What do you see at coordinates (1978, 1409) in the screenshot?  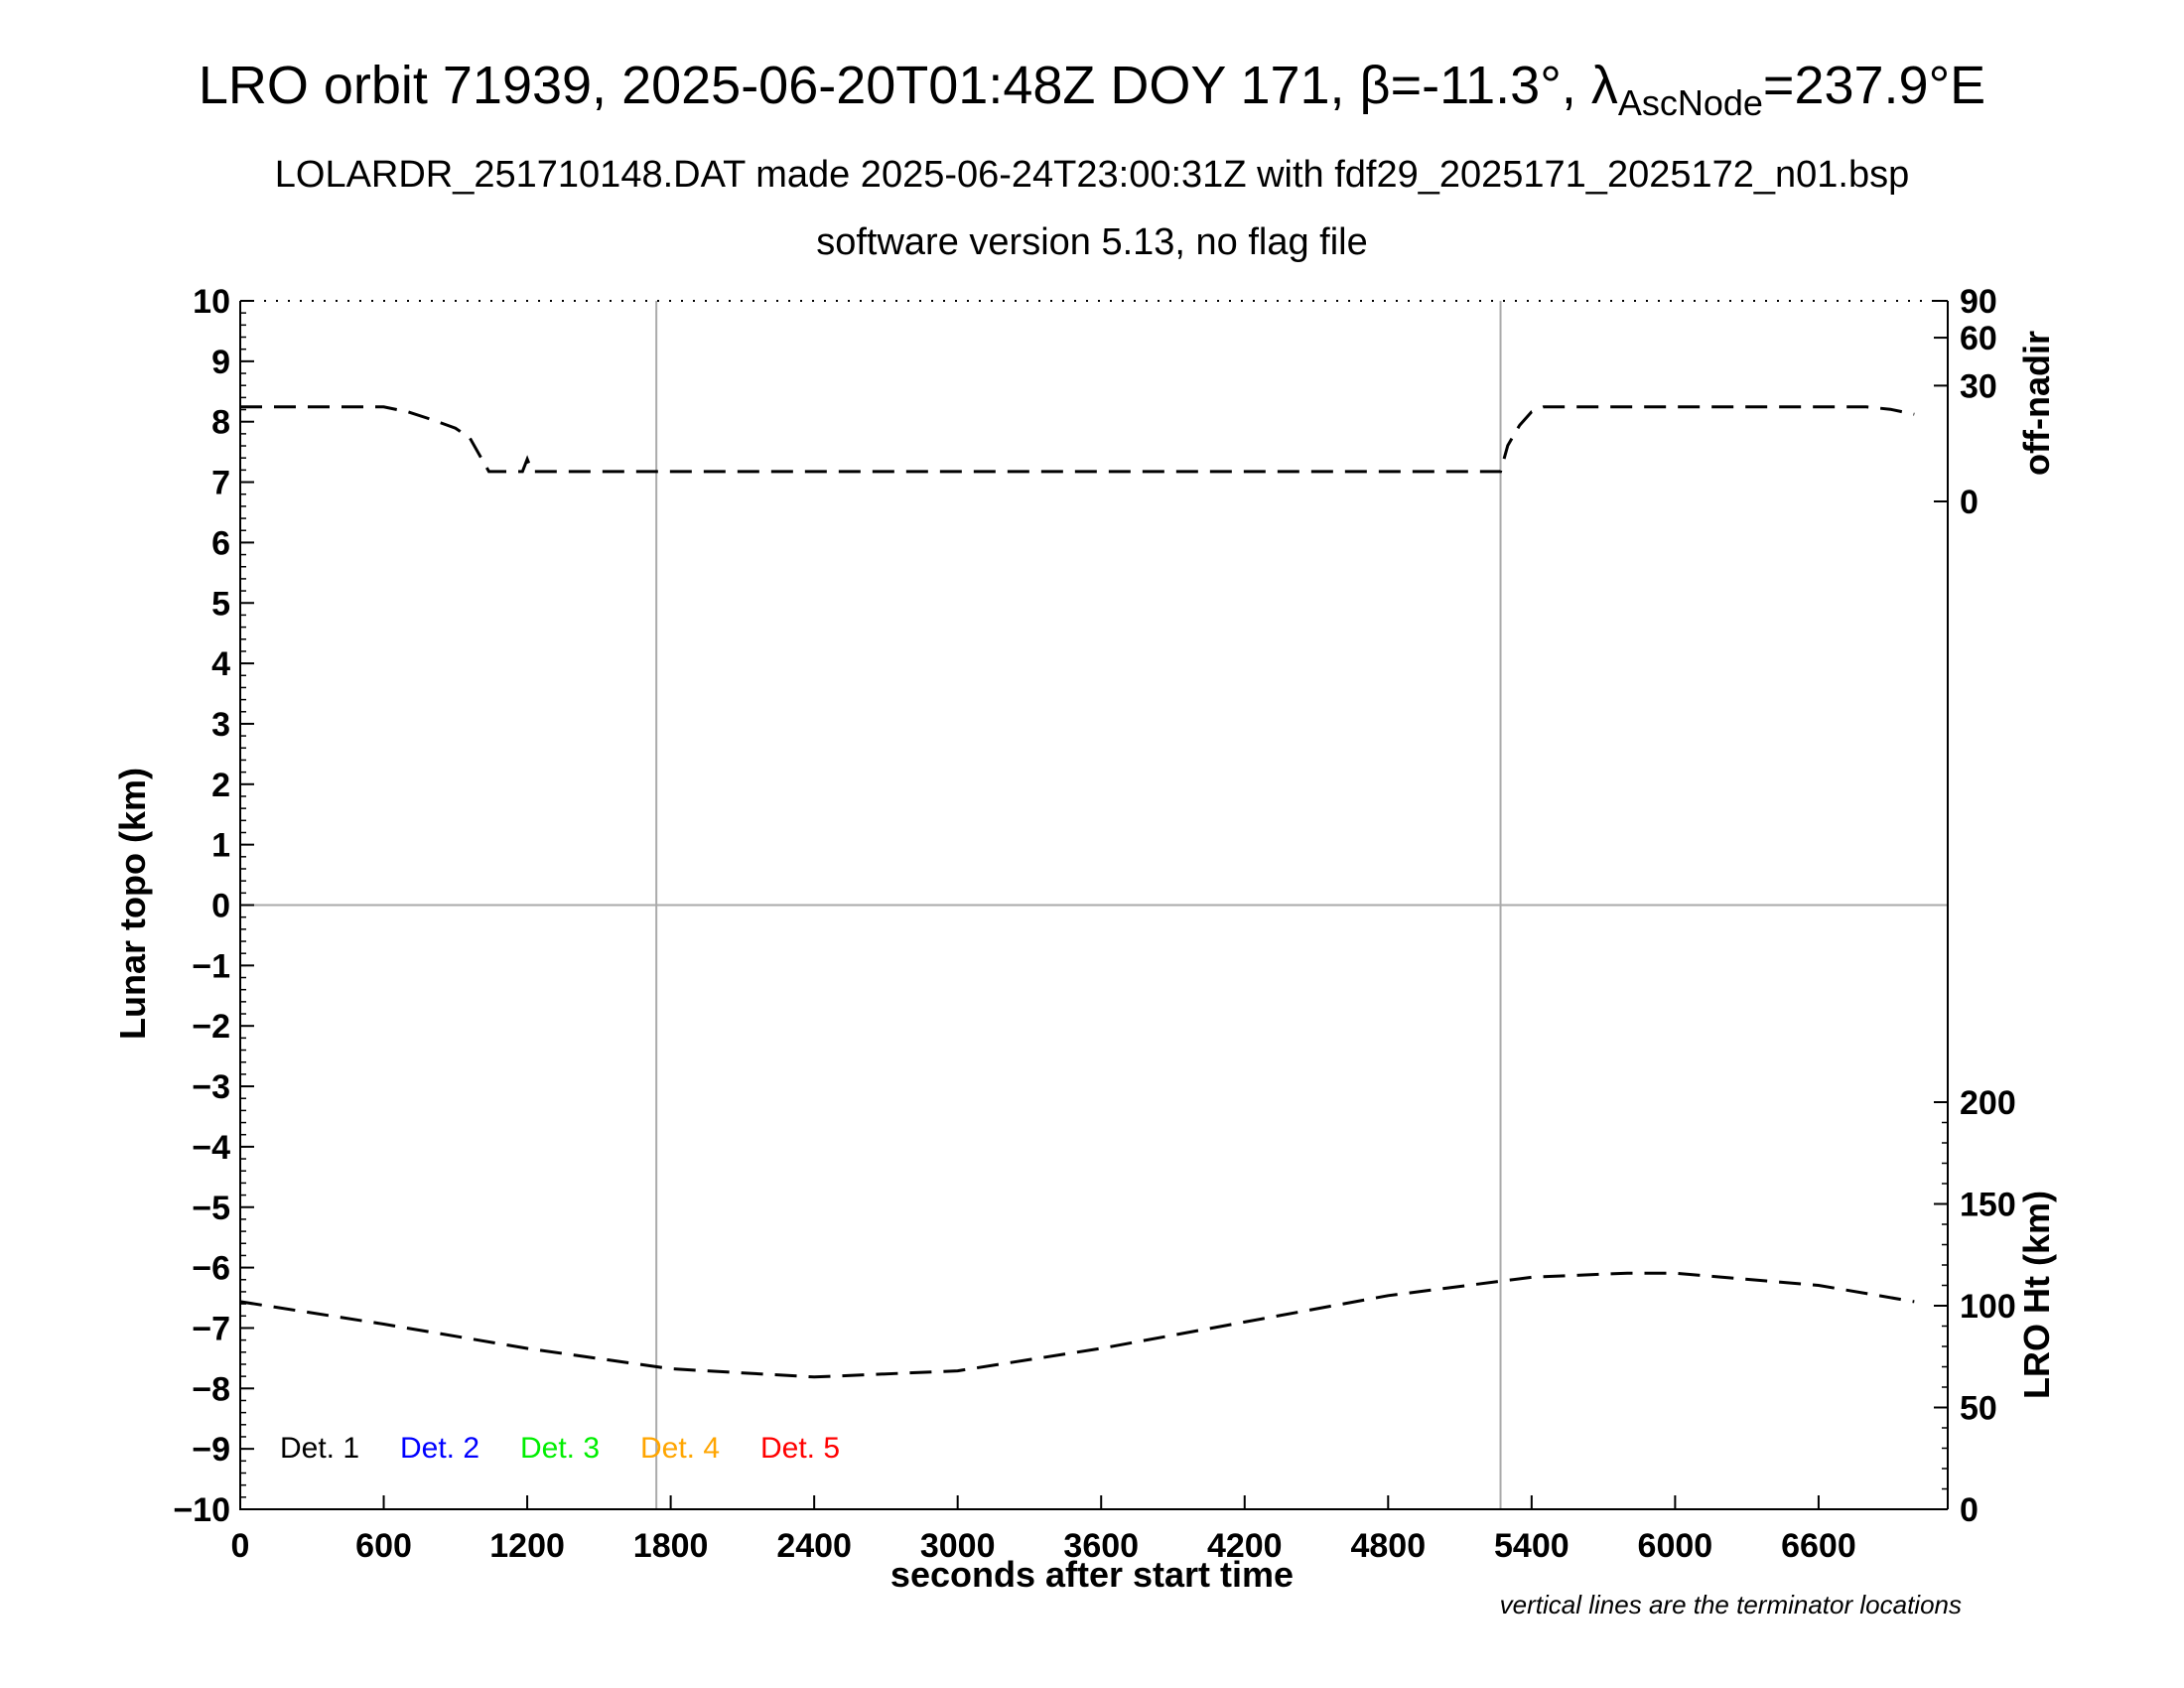 I see `height-tick-label: 50` at bounding box center [1978, 1409].